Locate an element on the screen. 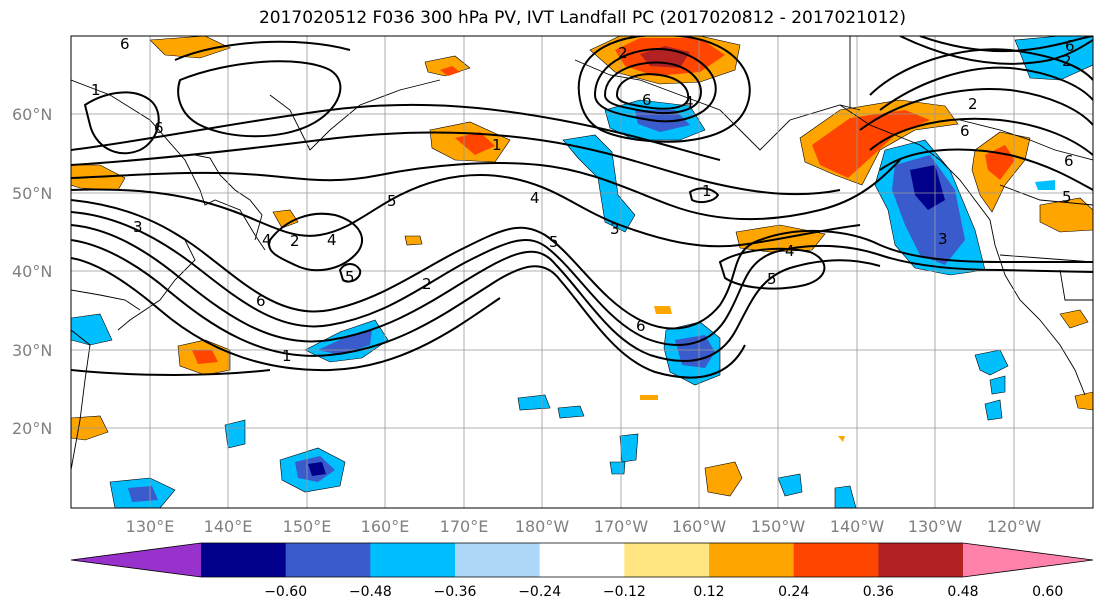 This screenshot has height=601, width=1105. lat-label: 30°N is located at coordinates (32, 350).